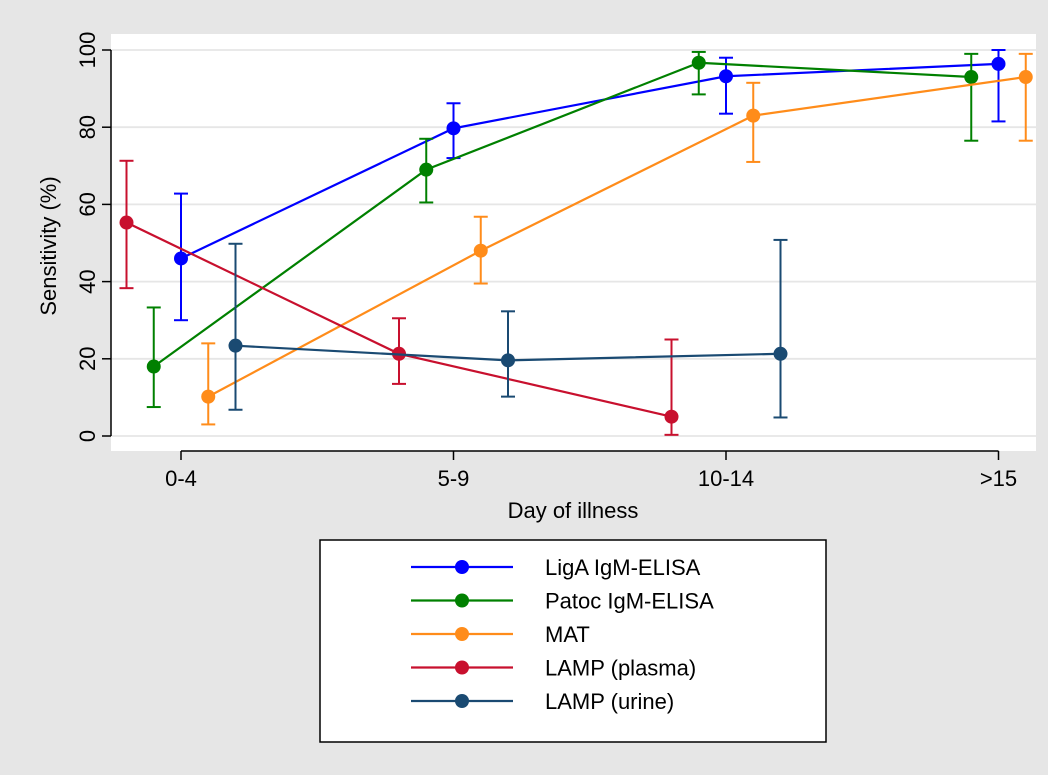  Describe the element at coordinates (454, 478) in the screenshot. I see `x-tick-label: 5-9` at that location.